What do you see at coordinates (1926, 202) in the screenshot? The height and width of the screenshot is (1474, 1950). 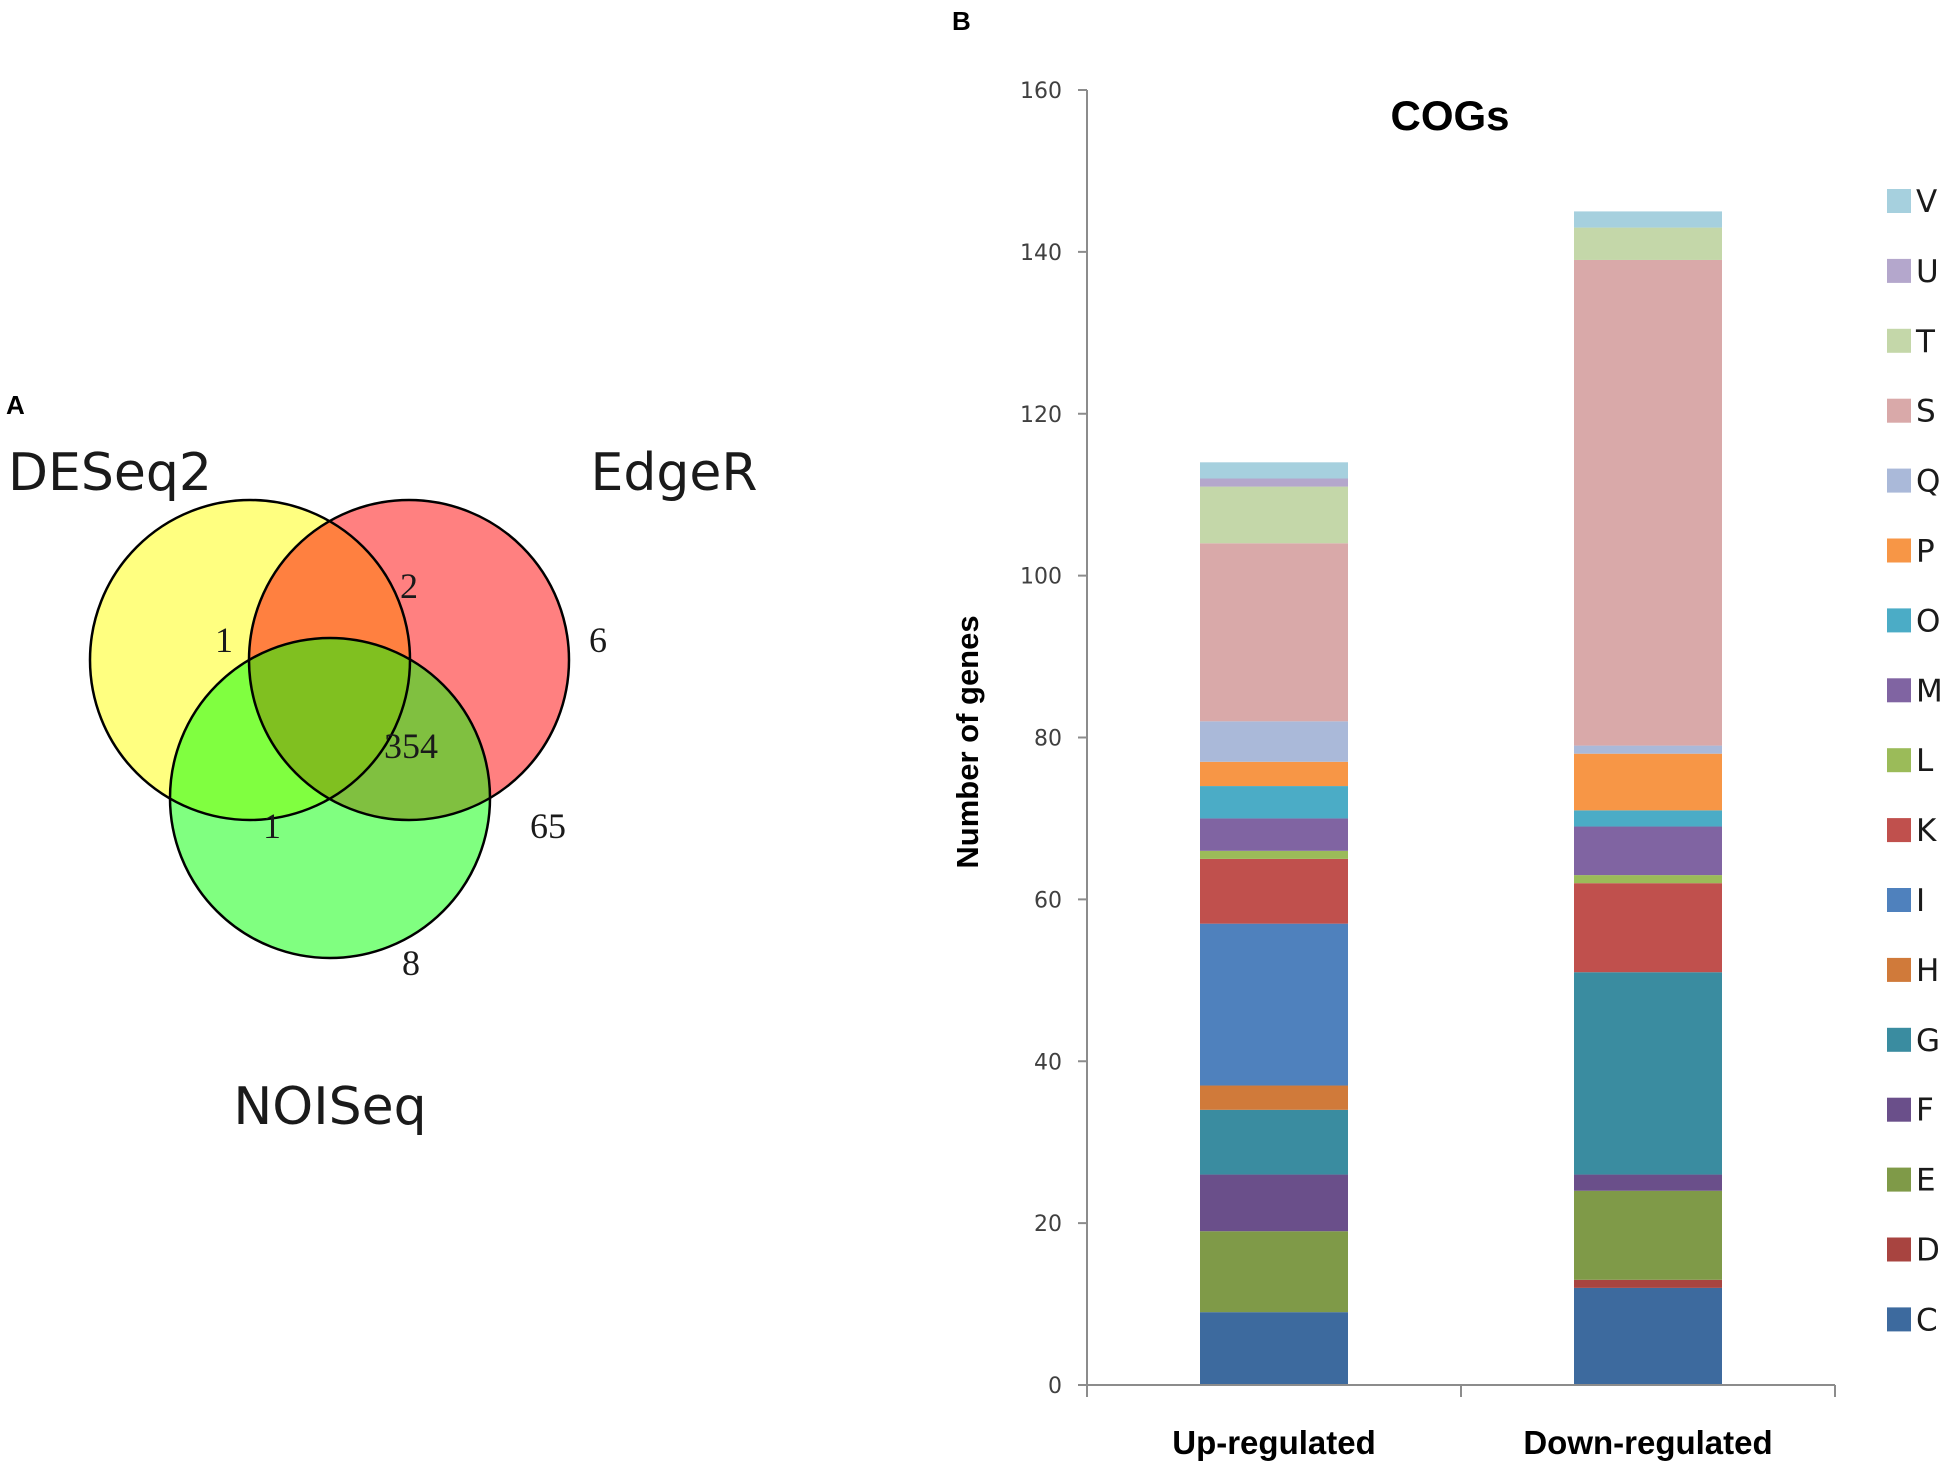 I see `legend-label-V: V` at bounding box center [1926, 202].